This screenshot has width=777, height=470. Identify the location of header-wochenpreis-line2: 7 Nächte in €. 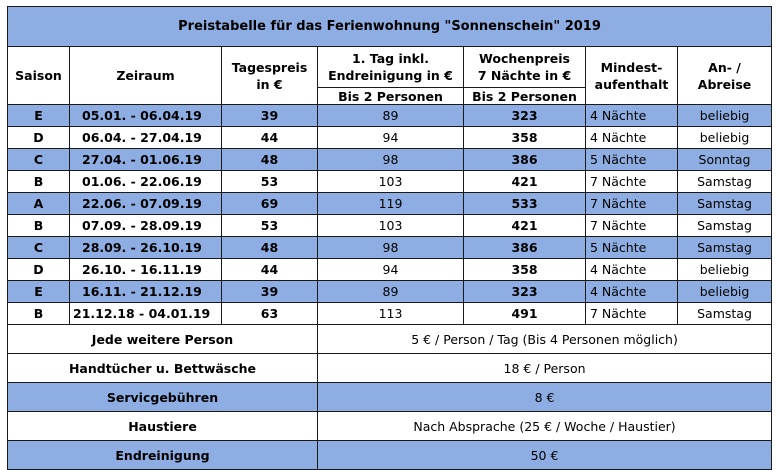
(524, 75).